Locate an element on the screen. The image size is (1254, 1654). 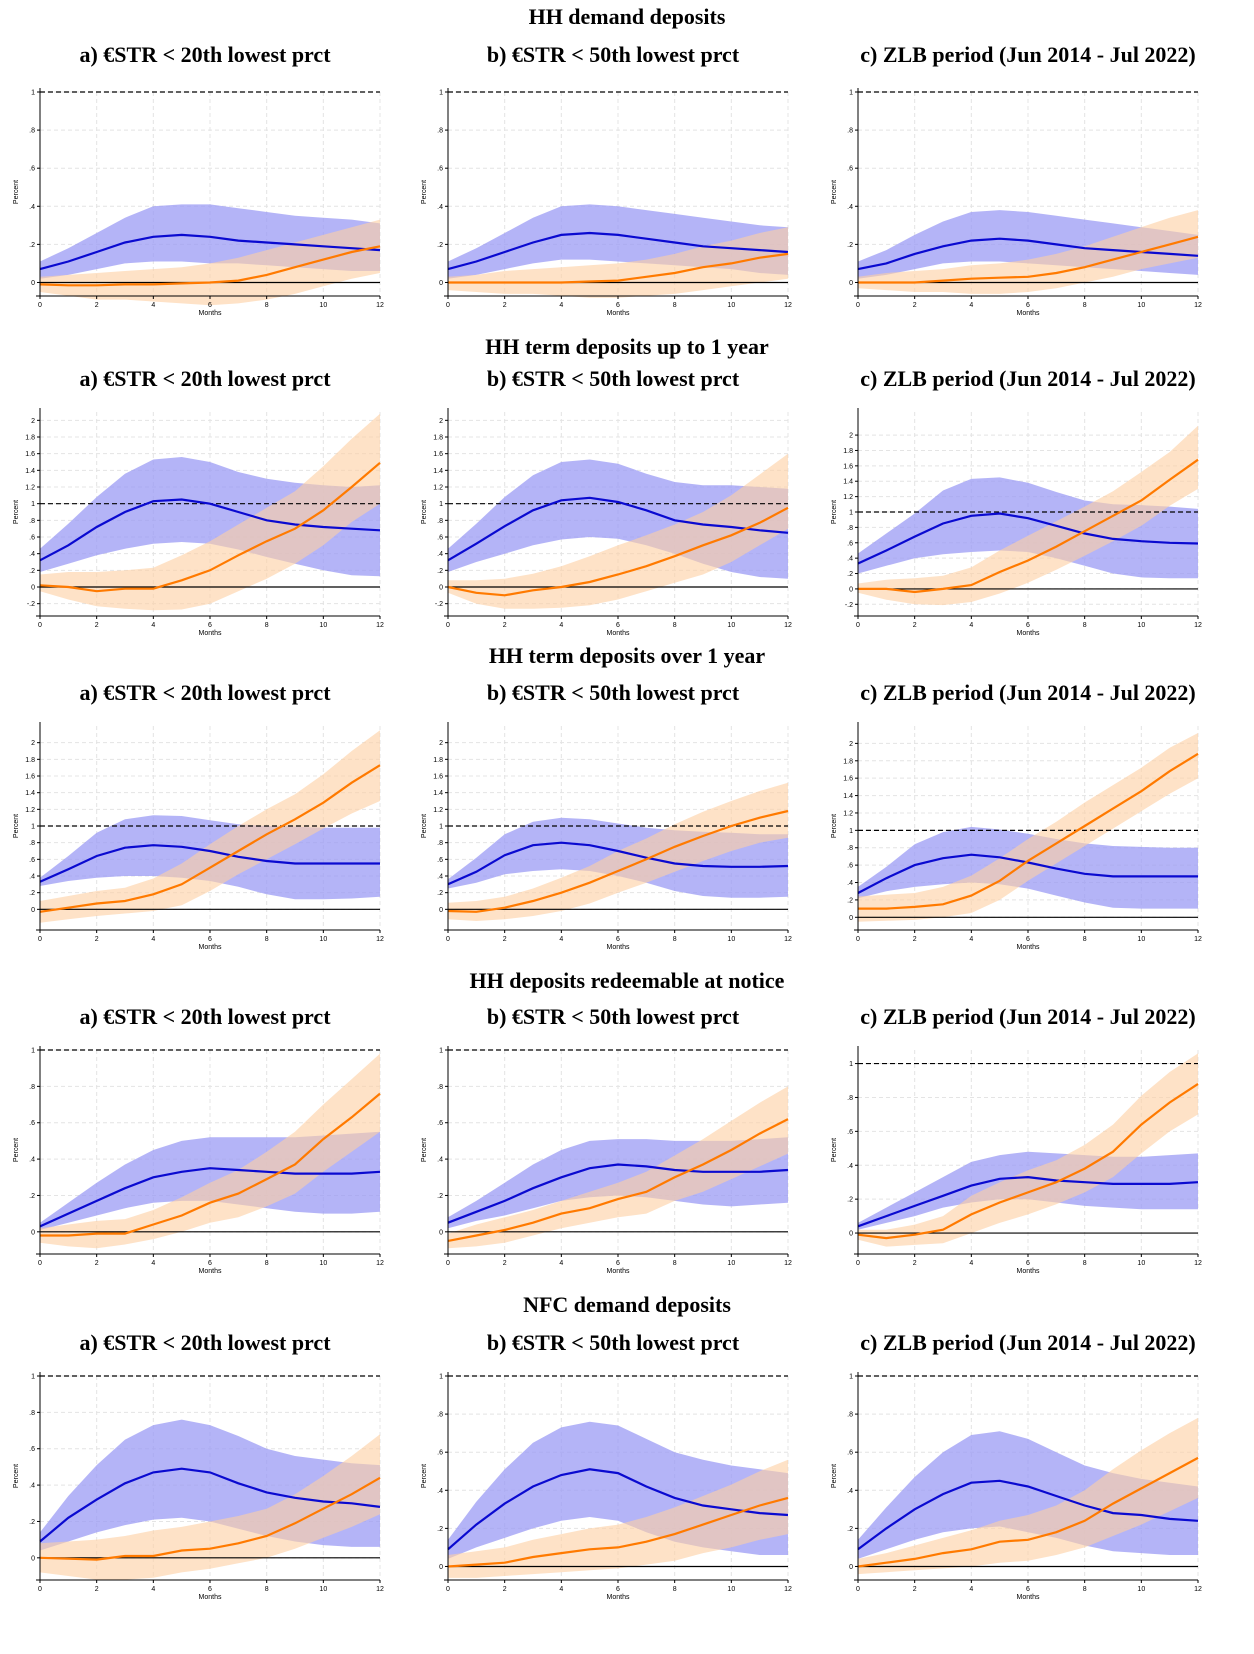
panel-title: b) €STR < 50th lowest prct is located at coordinates (613, 1016).